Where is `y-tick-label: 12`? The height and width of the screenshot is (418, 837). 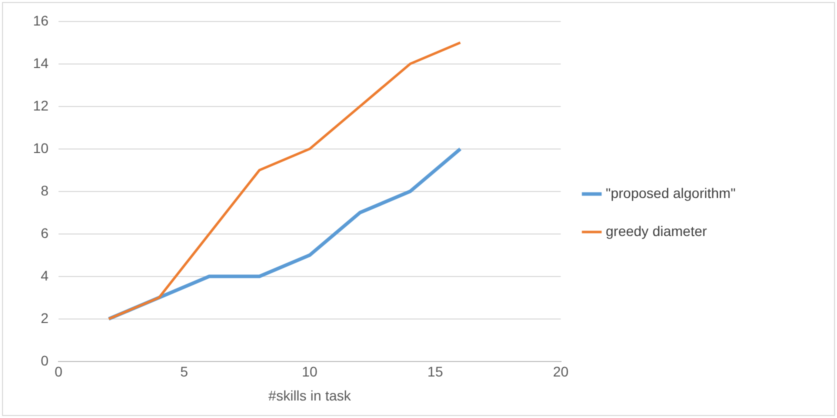
y-tick-label: 12 is located at coordinates (40, 105).